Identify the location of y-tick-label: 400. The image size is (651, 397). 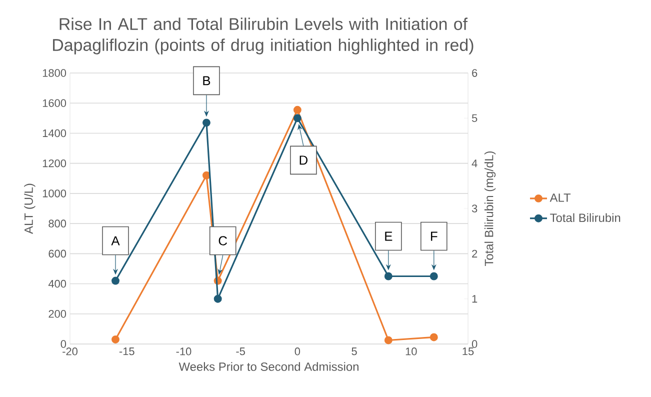
(57, 284).